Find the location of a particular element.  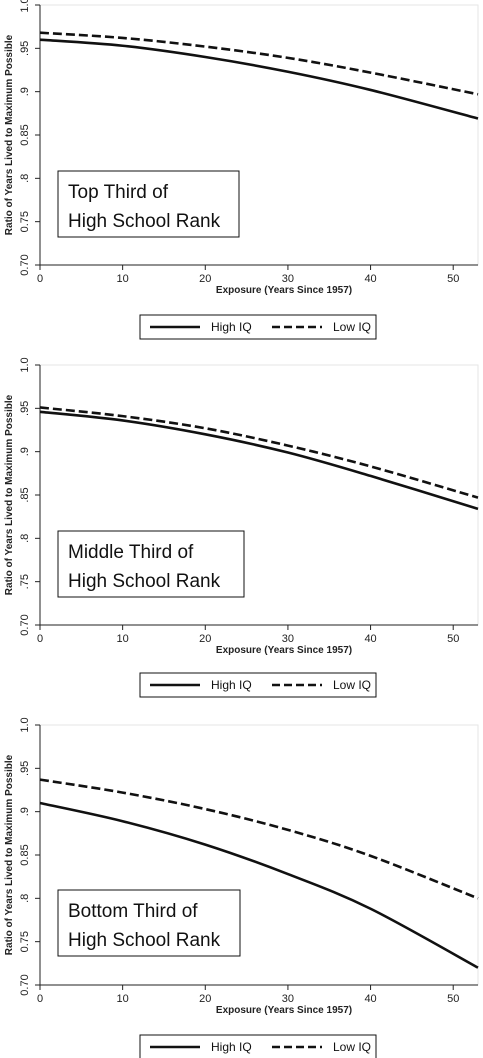

annotation-text: Bottom Third of is located at coordinates (133, 911).